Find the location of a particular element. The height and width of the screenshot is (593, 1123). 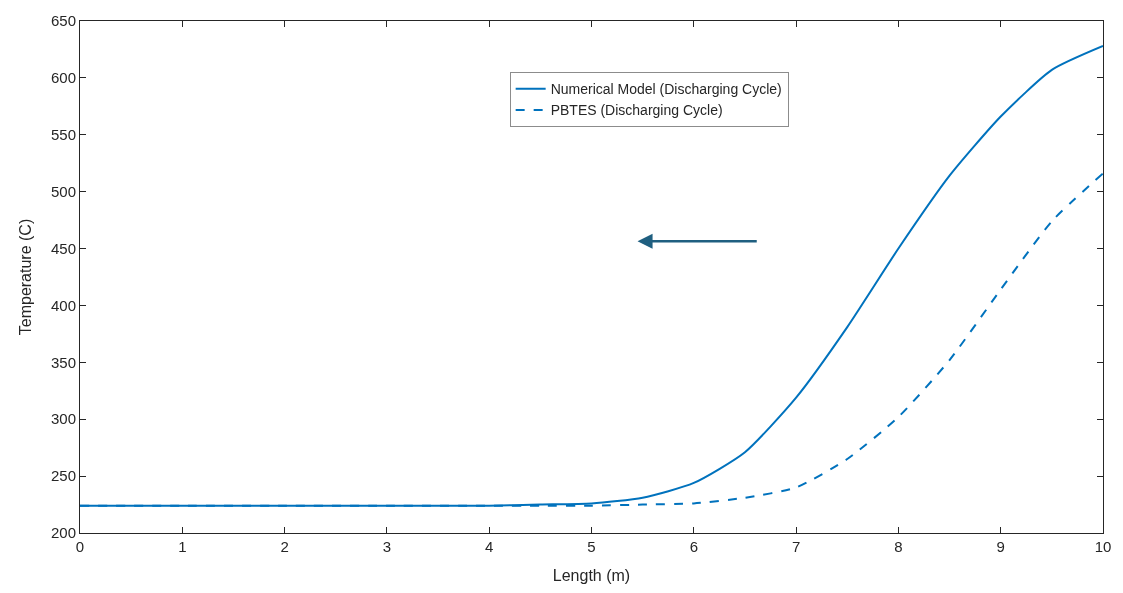

x-axis-title: Length (m) is located at coordinates (591, 575).